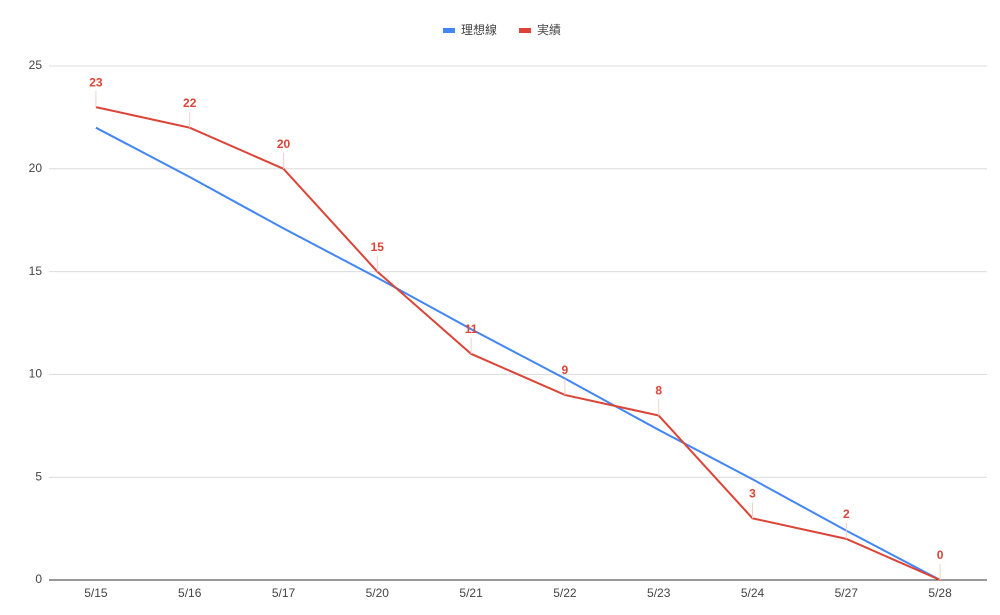  I want to click on y-tick-label: 20, so click(36, 168).